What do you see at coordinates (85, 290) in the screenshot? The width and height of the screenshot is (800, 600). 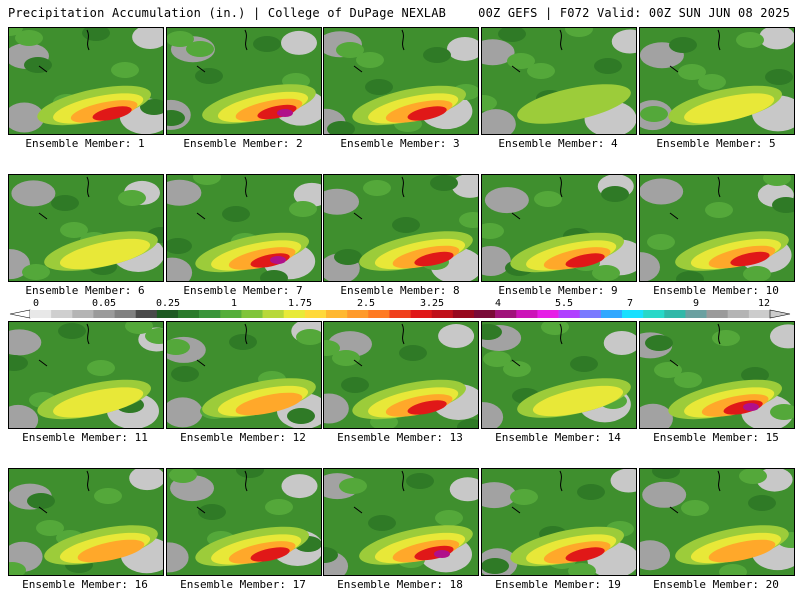 I see `ensemble-member-caption: Ensemble Member: 6` at bounding box center [85, 290].